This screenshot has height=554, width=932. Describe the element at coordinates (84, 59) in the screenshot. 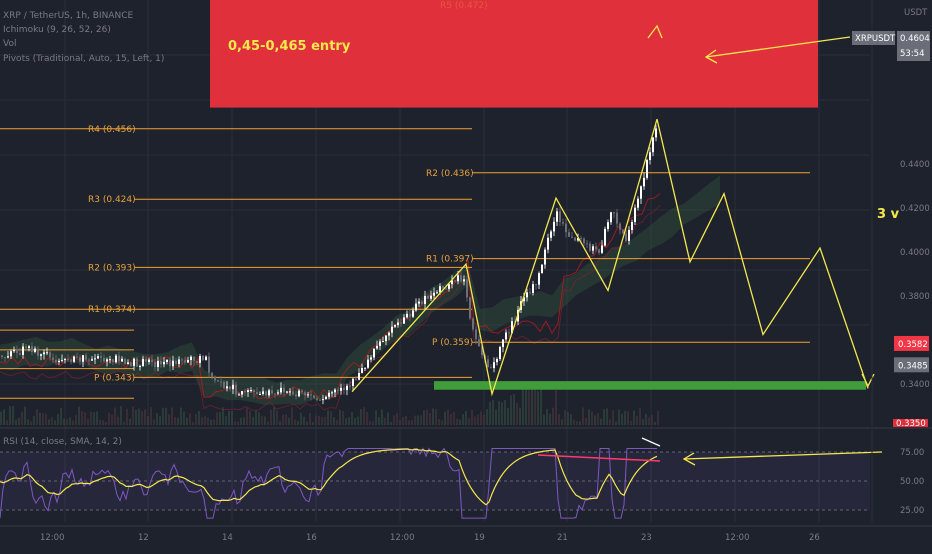

I see `pivots-legend: Pivots (Traditional, Auto, 15, Left, 1)` at that location.